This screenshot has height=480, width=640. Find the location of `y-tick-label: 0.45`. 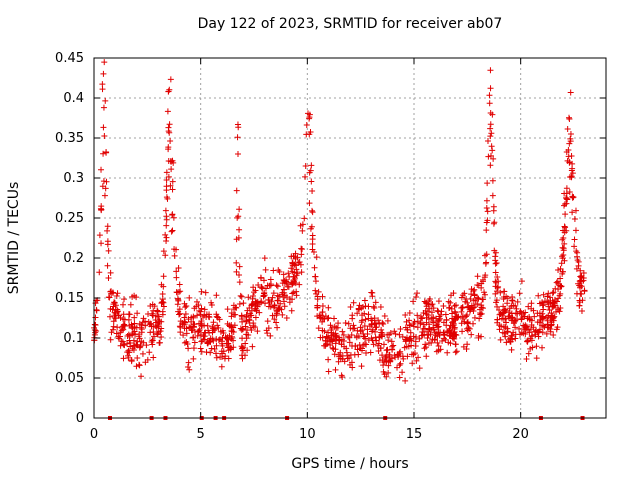

y-tick-label: 0.45 is located at coordinates (69, 58).